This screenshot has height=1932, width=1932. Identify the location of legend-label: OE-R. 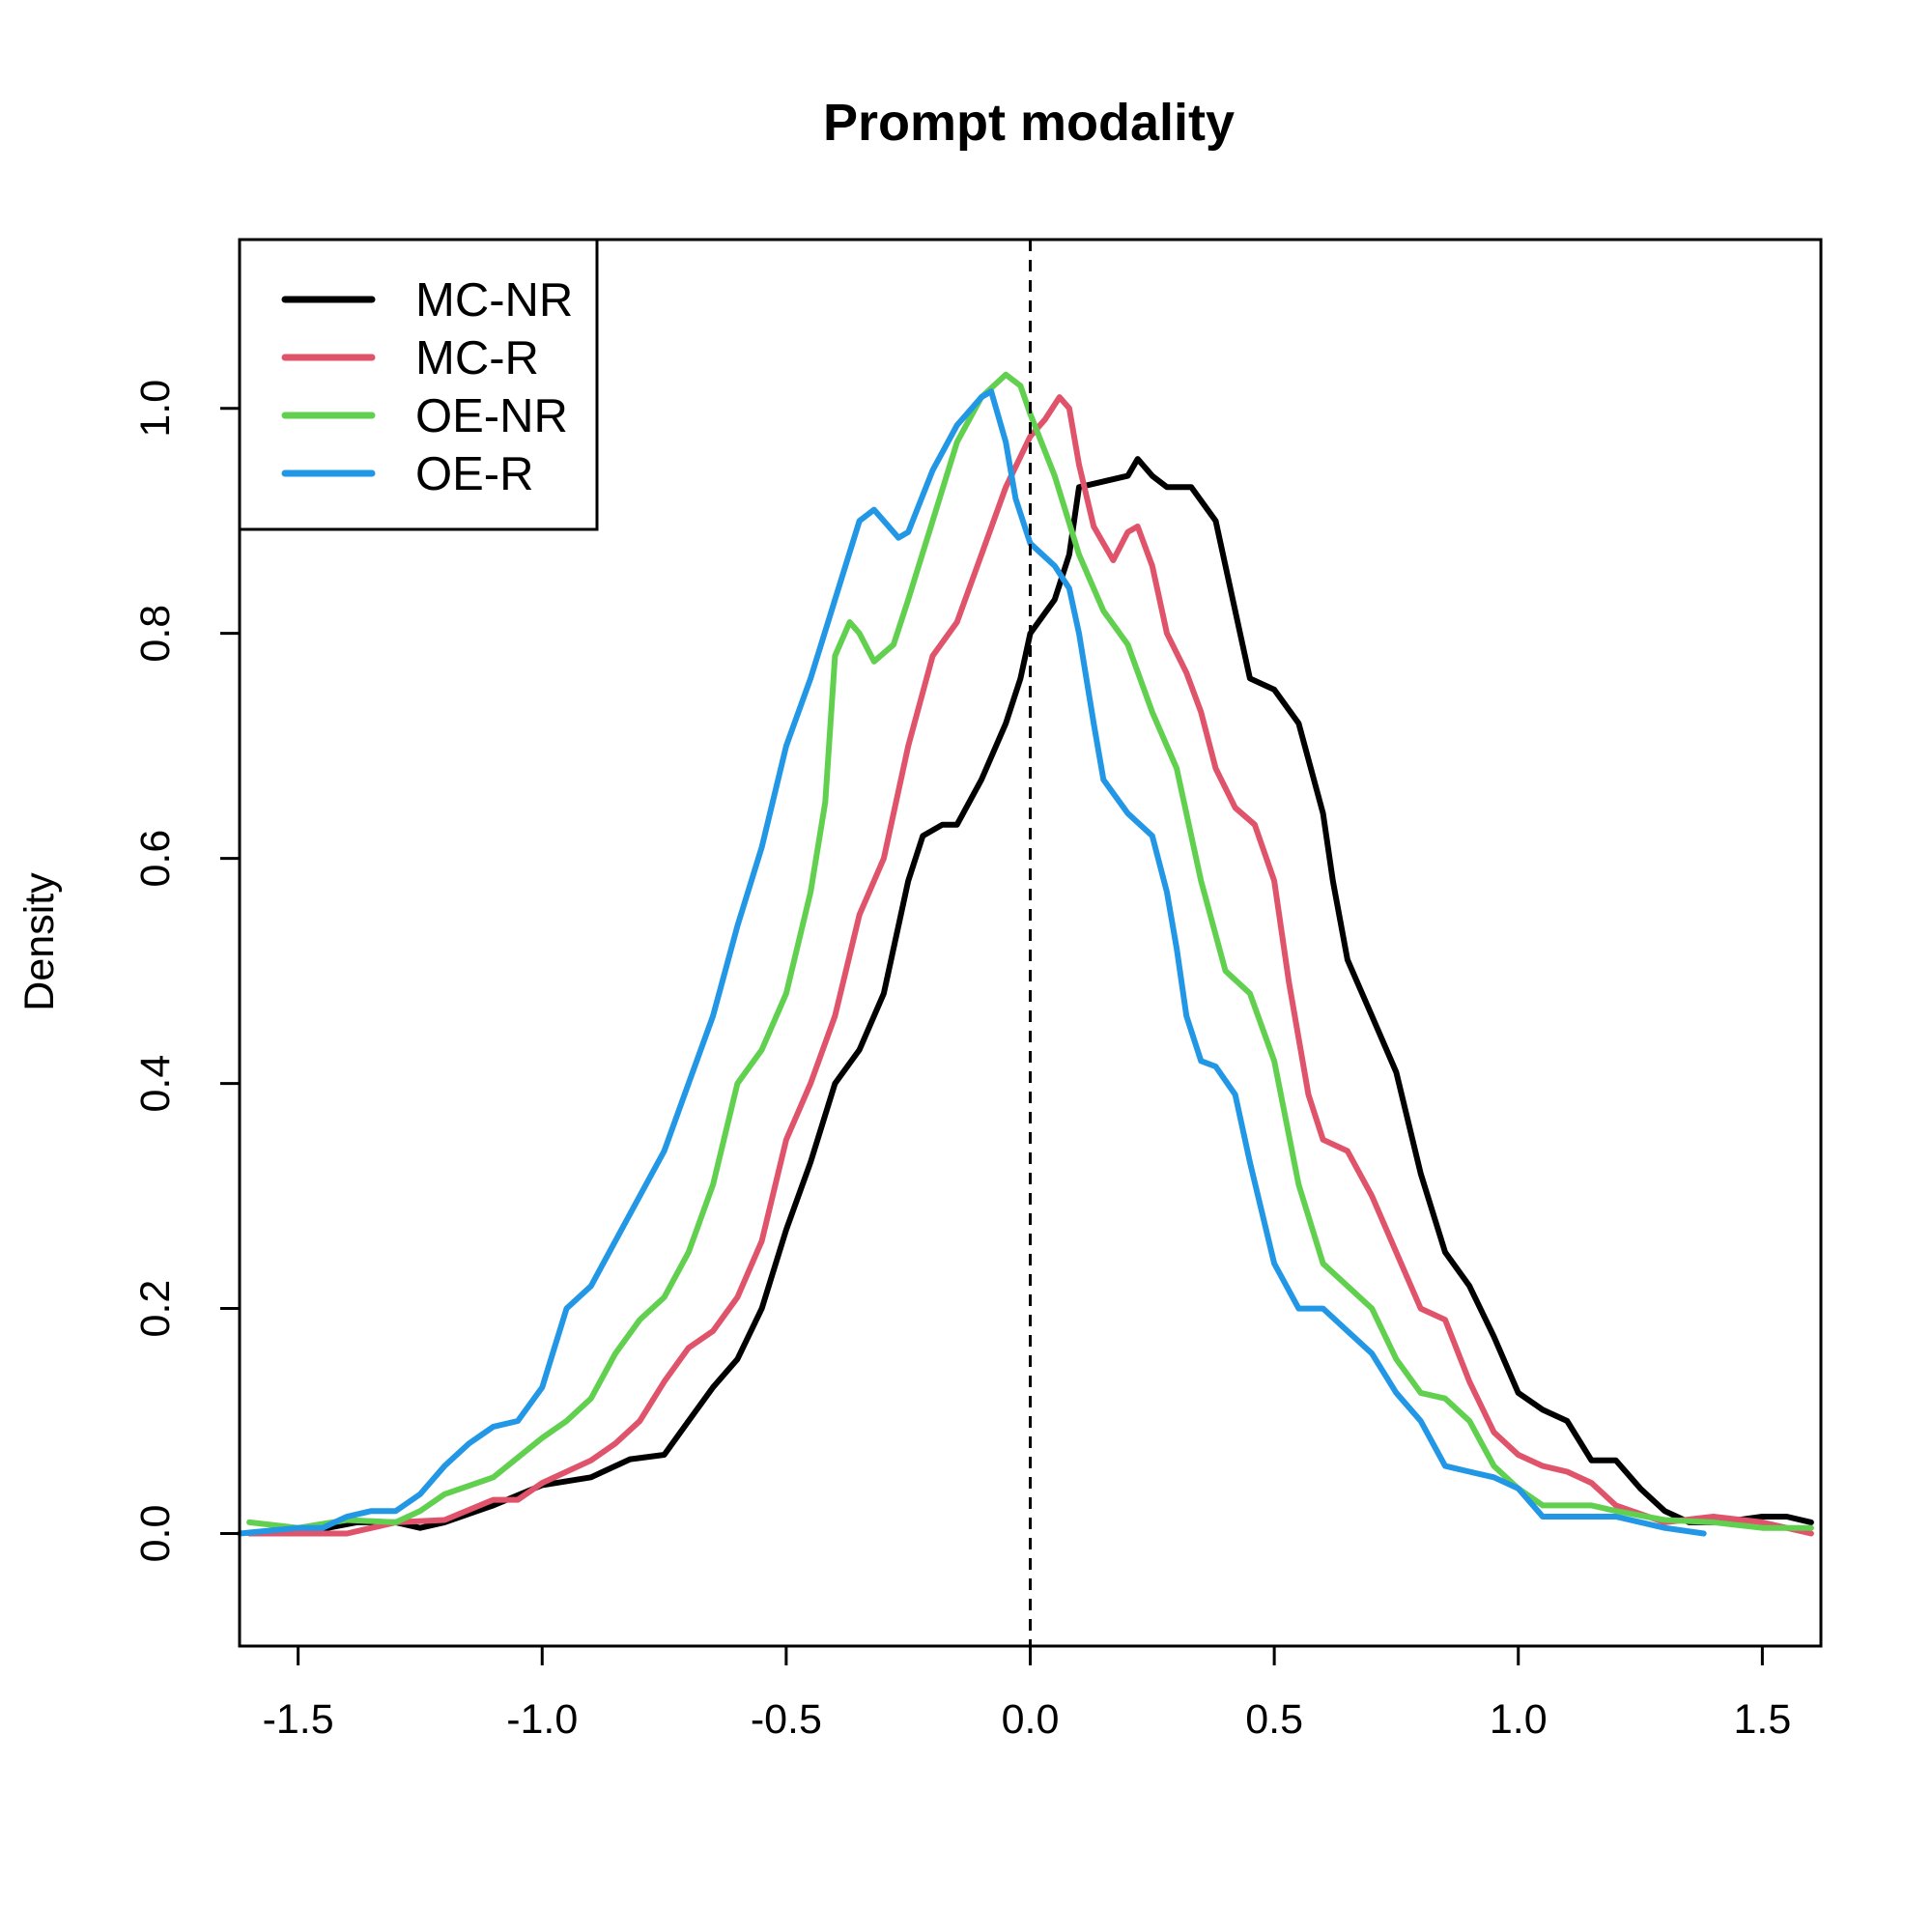
(474, 474).